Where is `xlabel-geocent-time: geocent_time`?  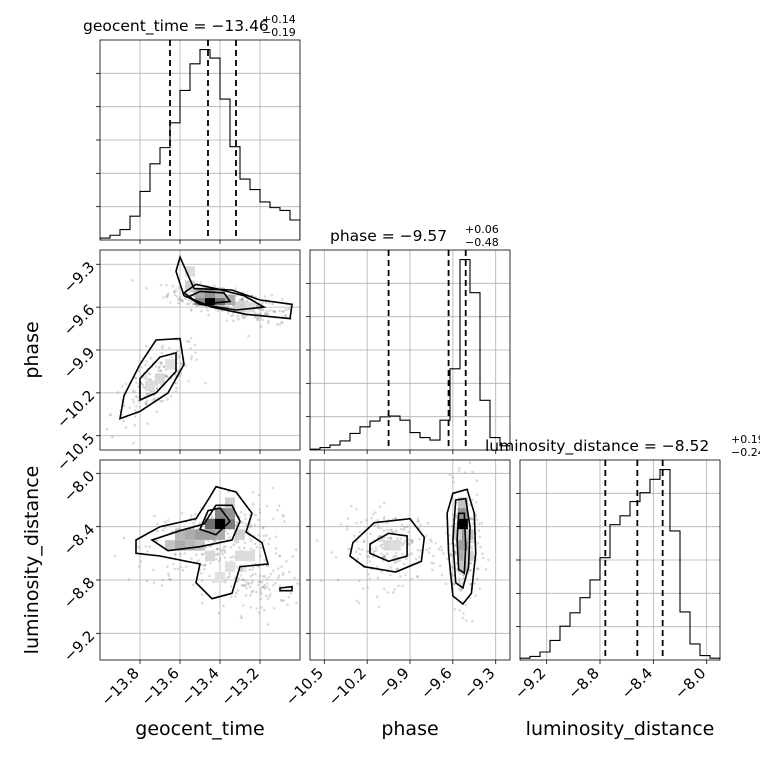 xlabel-geocent-time: geocent_time is located at coordinates (199, 729).